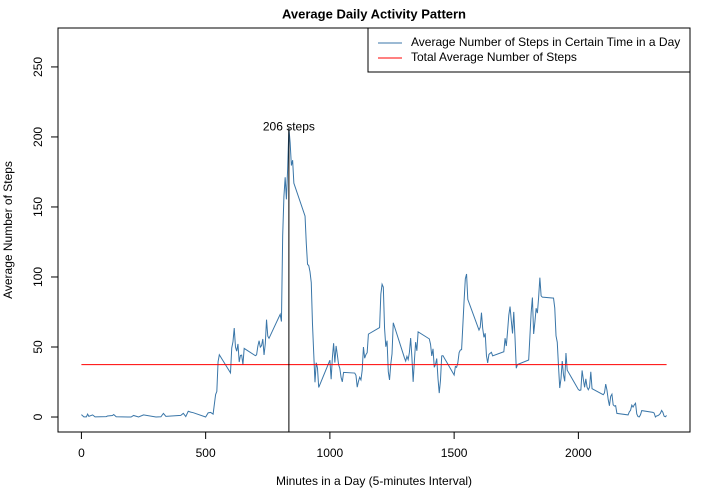 This screenshot has height=504, width=720. Describe the element at coordinates (38, 137) in the screenshot. I see `y-tick-label: 200` at that location.